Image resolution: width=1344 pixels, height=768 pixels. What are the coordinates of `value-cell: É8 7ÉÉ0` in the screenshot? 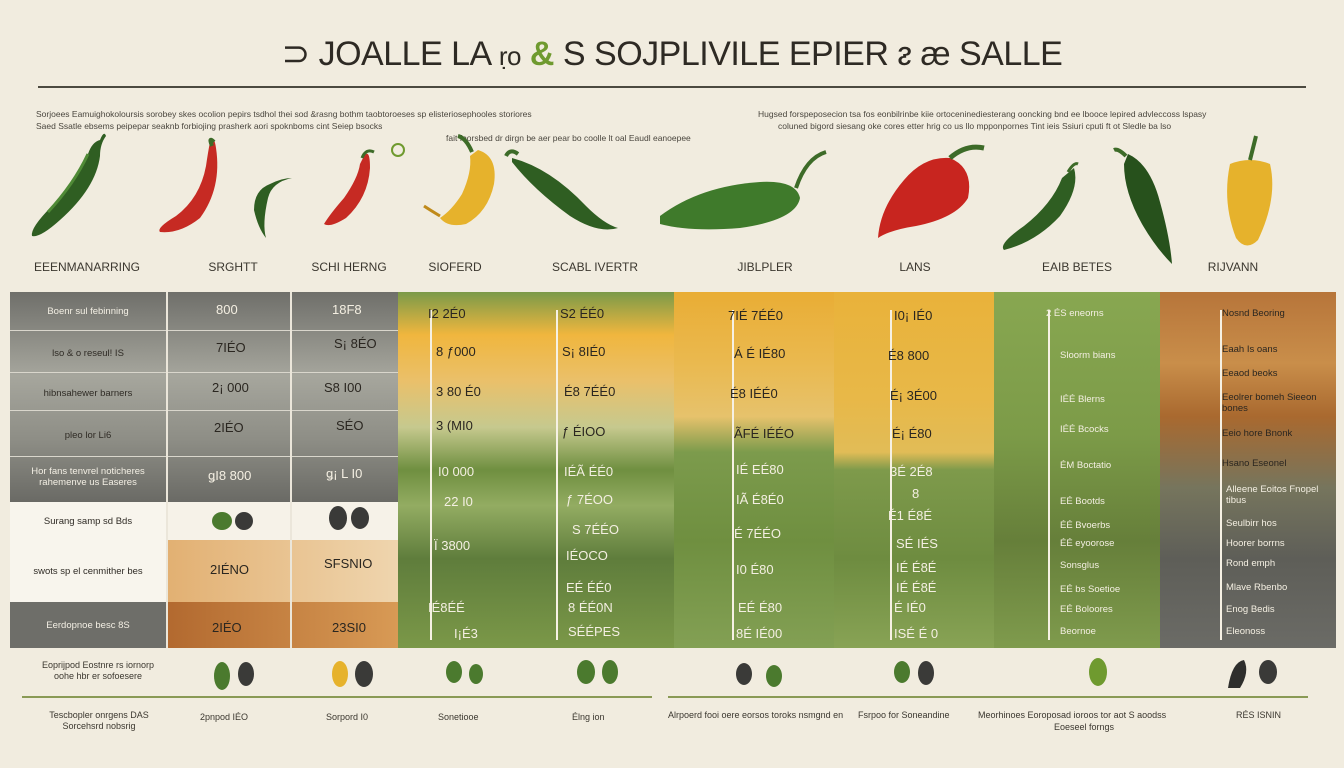 It's located at (590, 391).